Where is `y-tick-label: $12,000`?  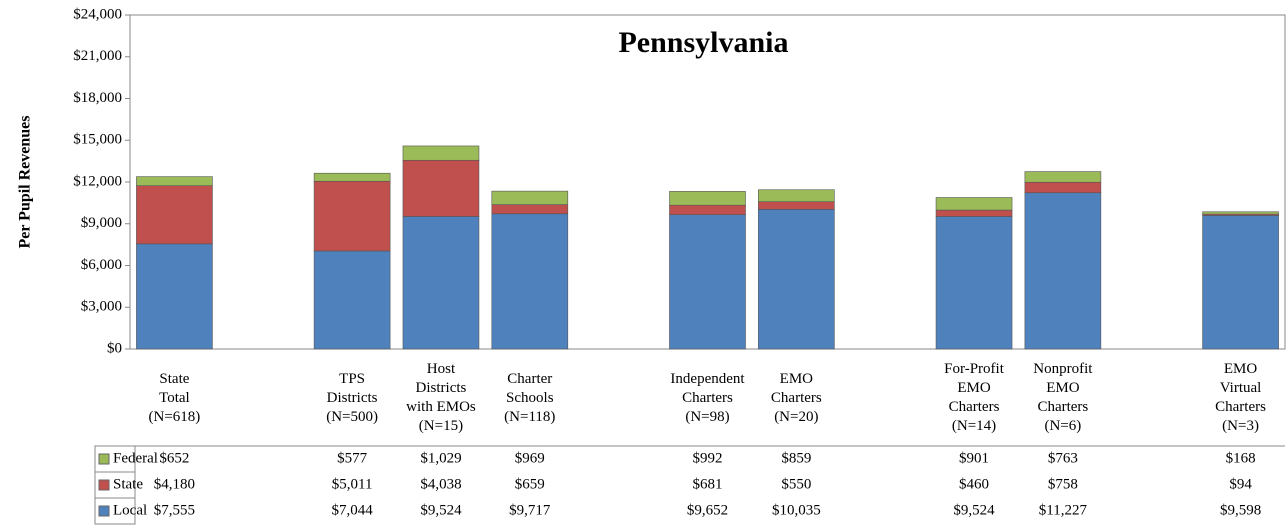
y-tick-label: $12,000 is located at coordinates (97, 181).